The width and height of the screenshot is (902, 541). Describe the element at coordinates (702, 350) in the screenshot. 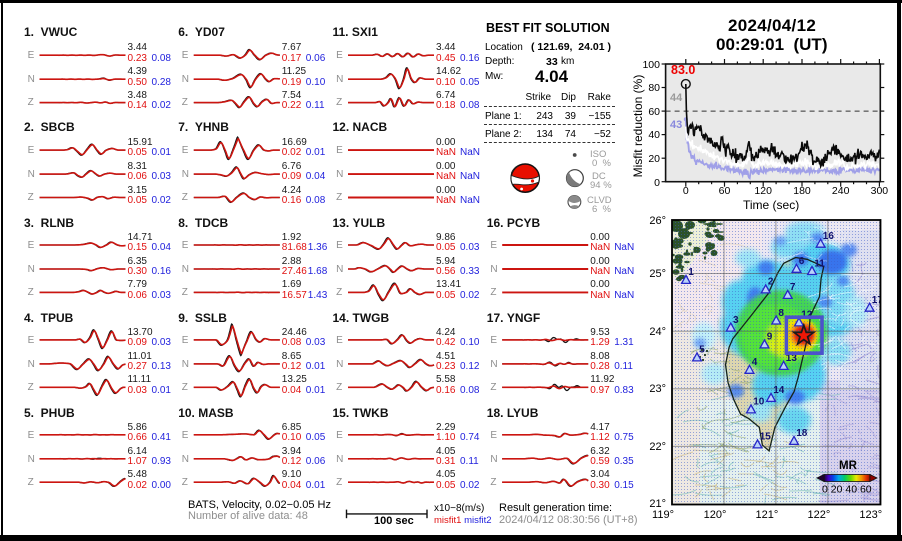

I see `svg-text: 5` at that location.